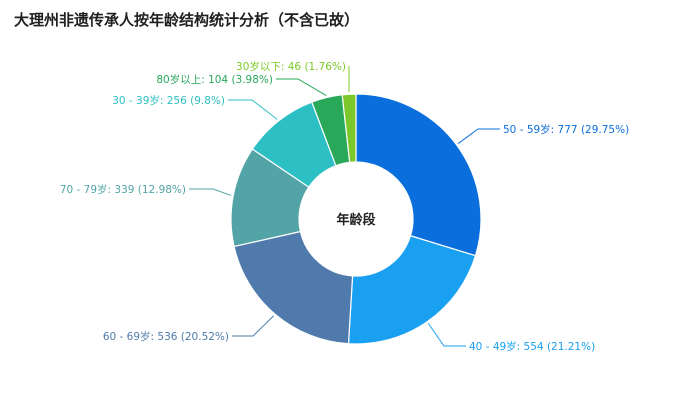 The image size is (693, 406). Describe the element at coordinates (566, 129) in the screenshot. I see `slice-label-0: 50 - 59岁: 777 (29.75%)` at that location.